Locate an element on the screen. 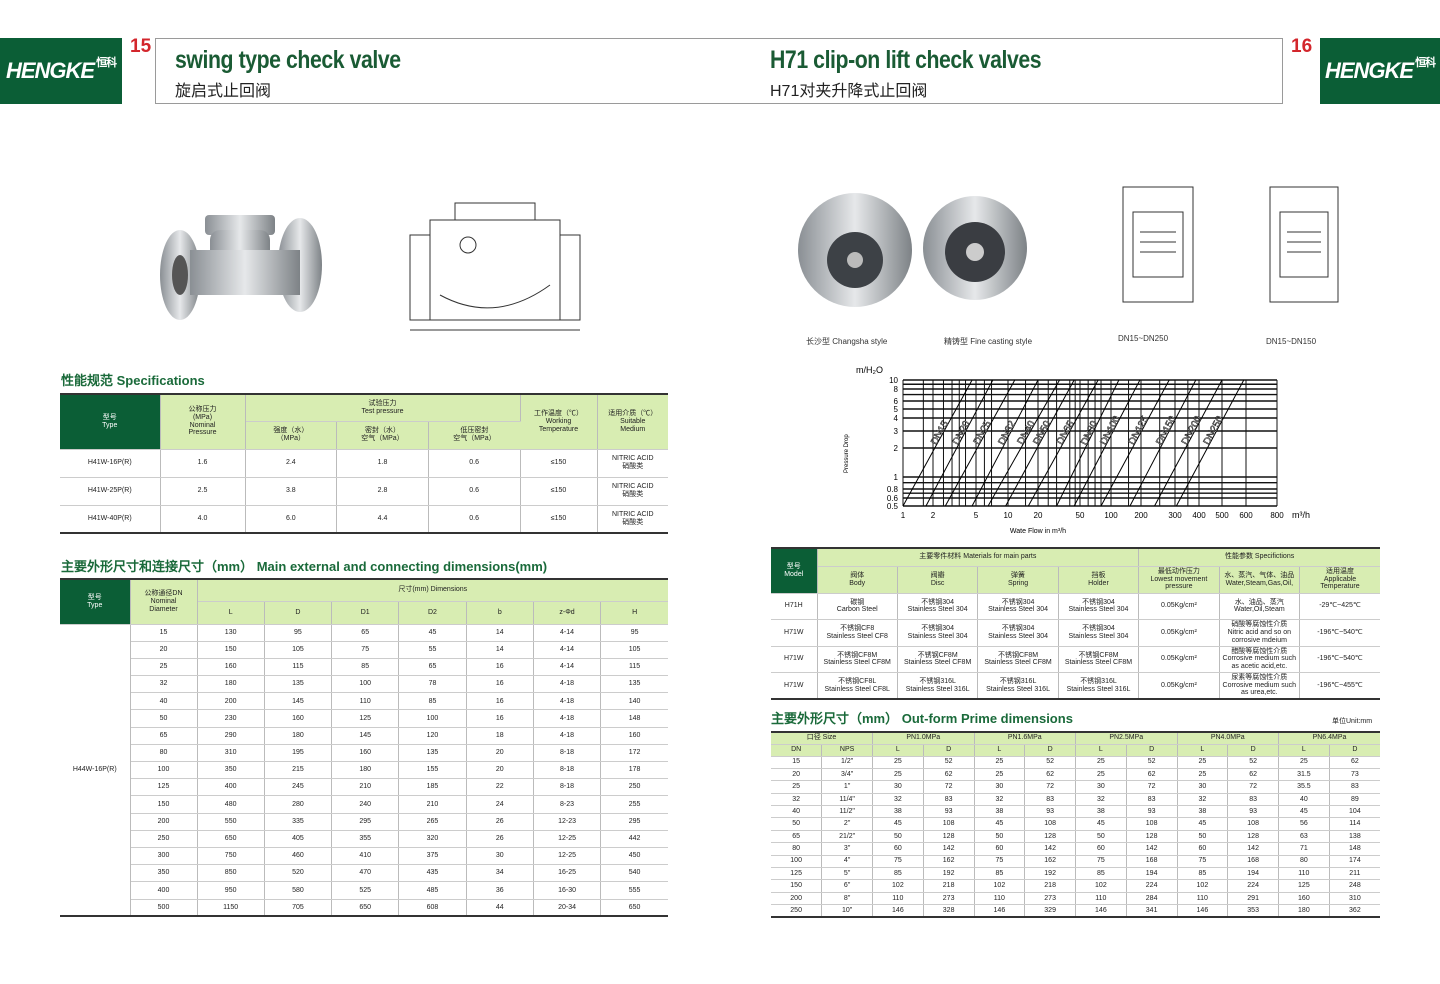 The width and height of the screenshot is (1440, 984). x-tick-label: 2 is located at coordinates (933, 515).